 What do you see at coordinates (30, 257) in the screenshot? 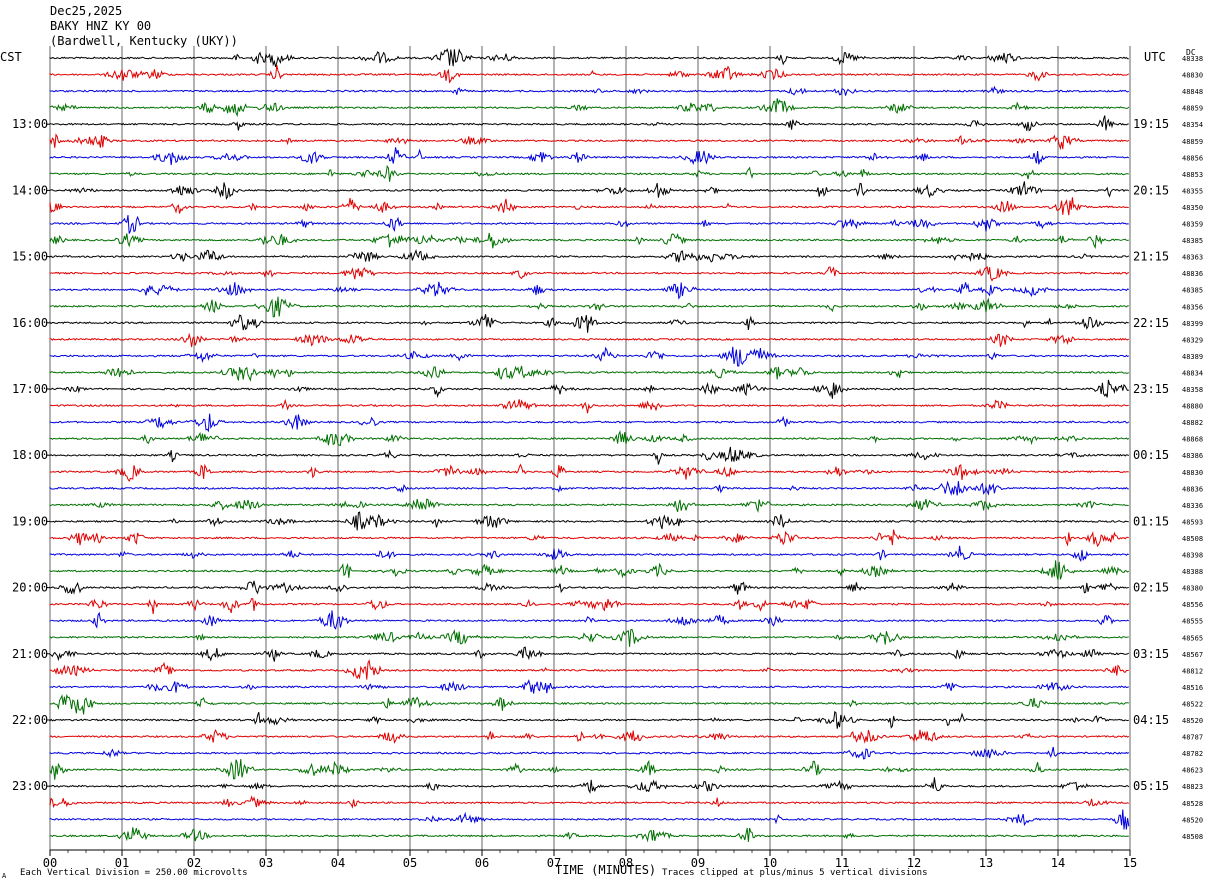
I see `left-time-label: 15:00` at bounding box center [30, 257].